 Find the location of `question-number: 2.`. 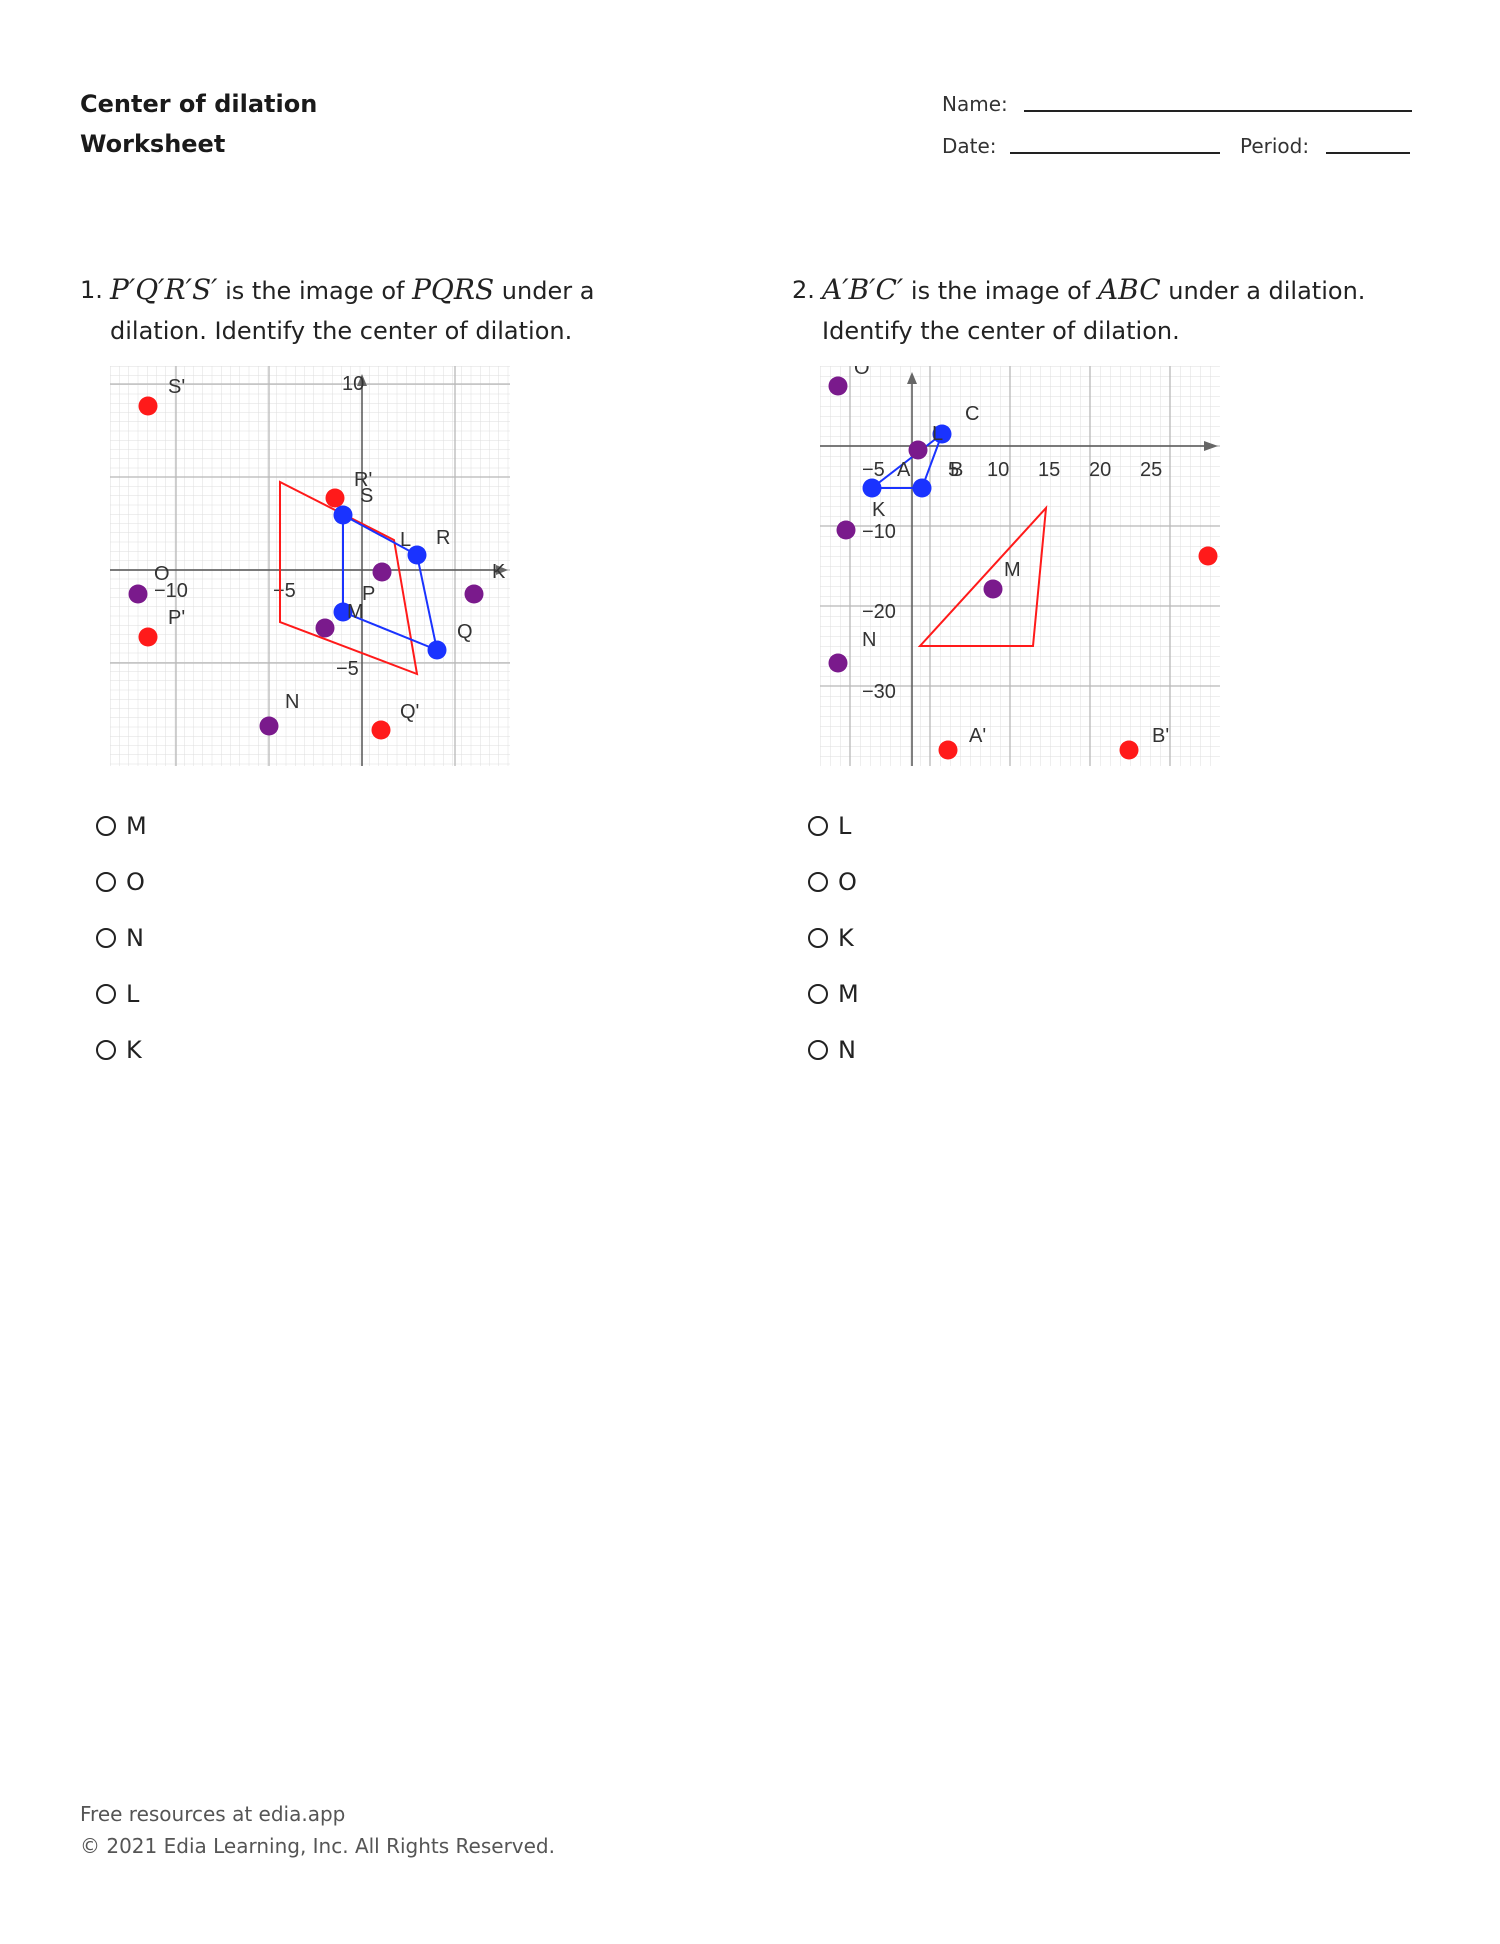

question-number: 2. is located at coordinates (803, 290).